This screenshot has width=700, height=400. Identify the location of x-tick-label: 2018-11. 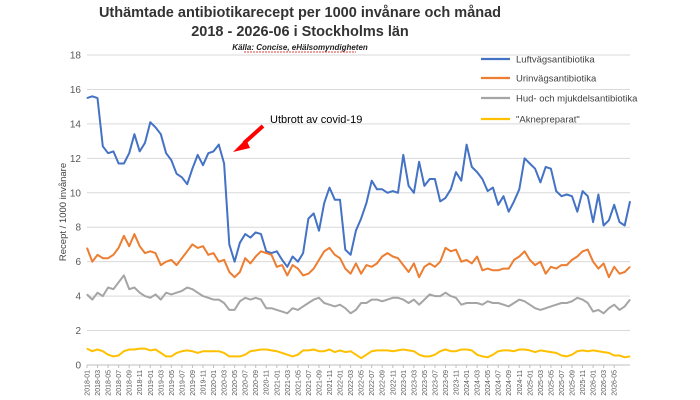
(140, 382).